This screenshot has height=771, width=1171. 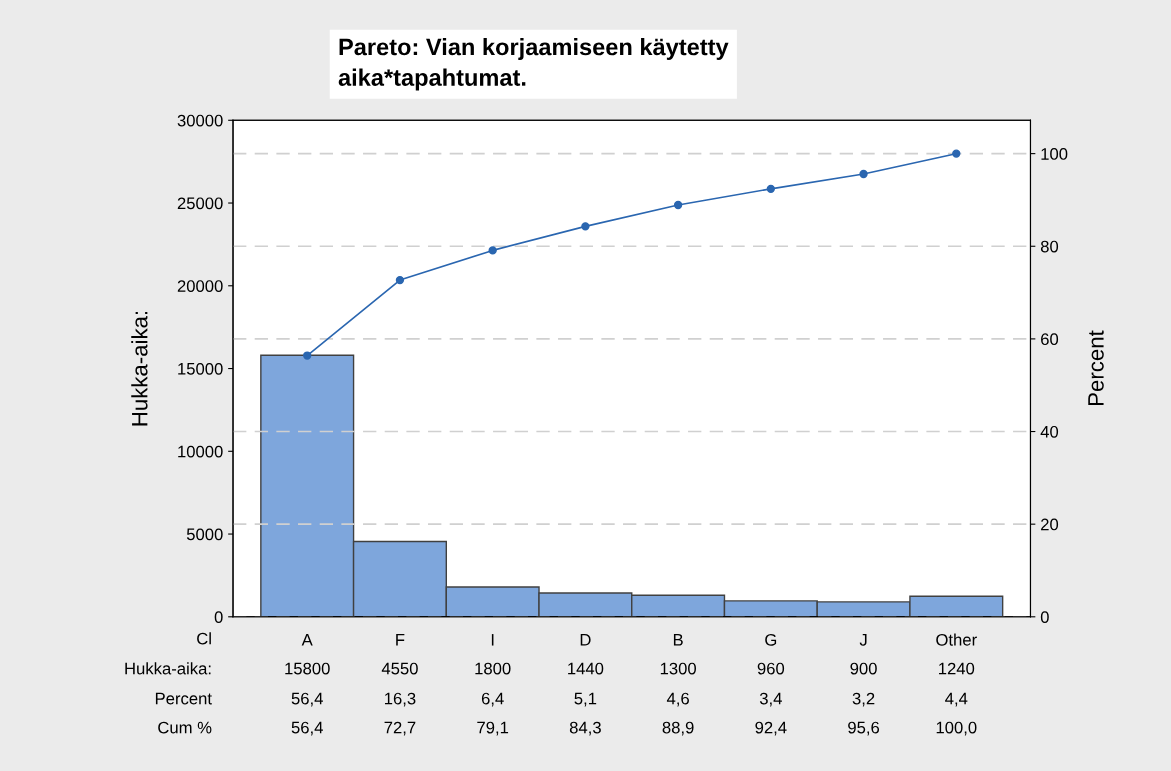 What do you see at coordinates (678, 640) in the screenshot?
I see `x-tick-label: B` at bounding box center [678, 640].